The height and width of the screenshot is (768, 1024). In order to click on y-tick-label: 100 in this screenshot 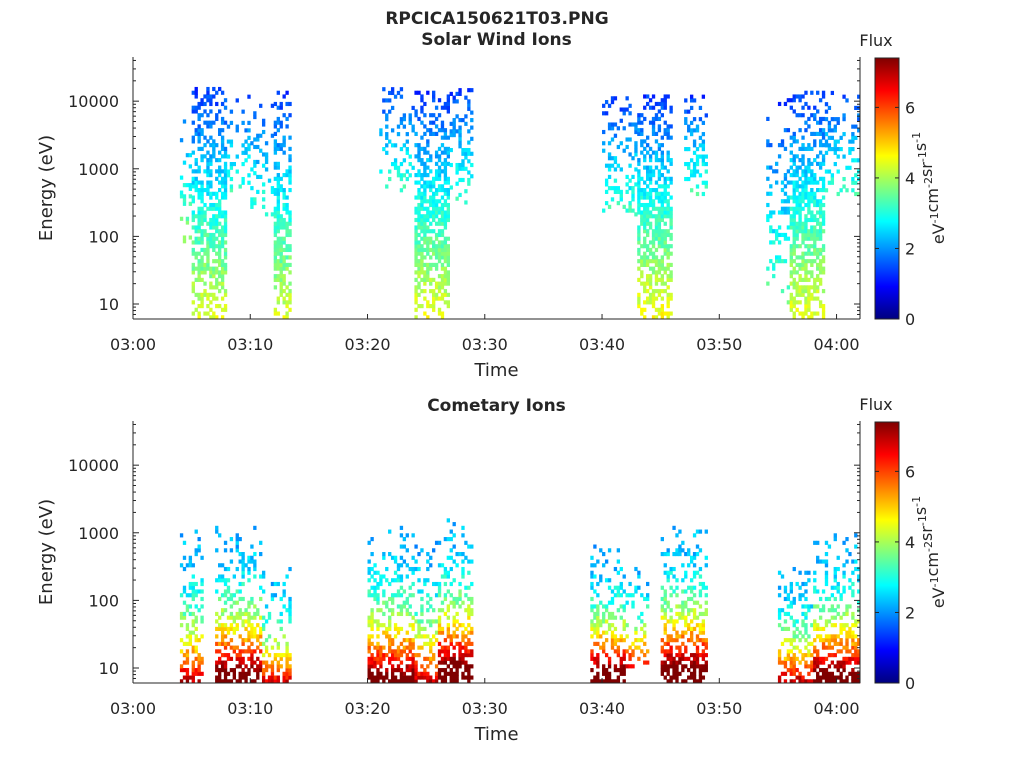, I will do `click(103, 600)`.